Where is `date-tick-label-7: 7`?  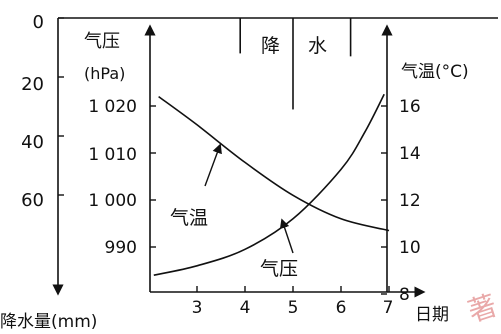 date-tick-label-7: 7 is located at coordinates (388, 308).